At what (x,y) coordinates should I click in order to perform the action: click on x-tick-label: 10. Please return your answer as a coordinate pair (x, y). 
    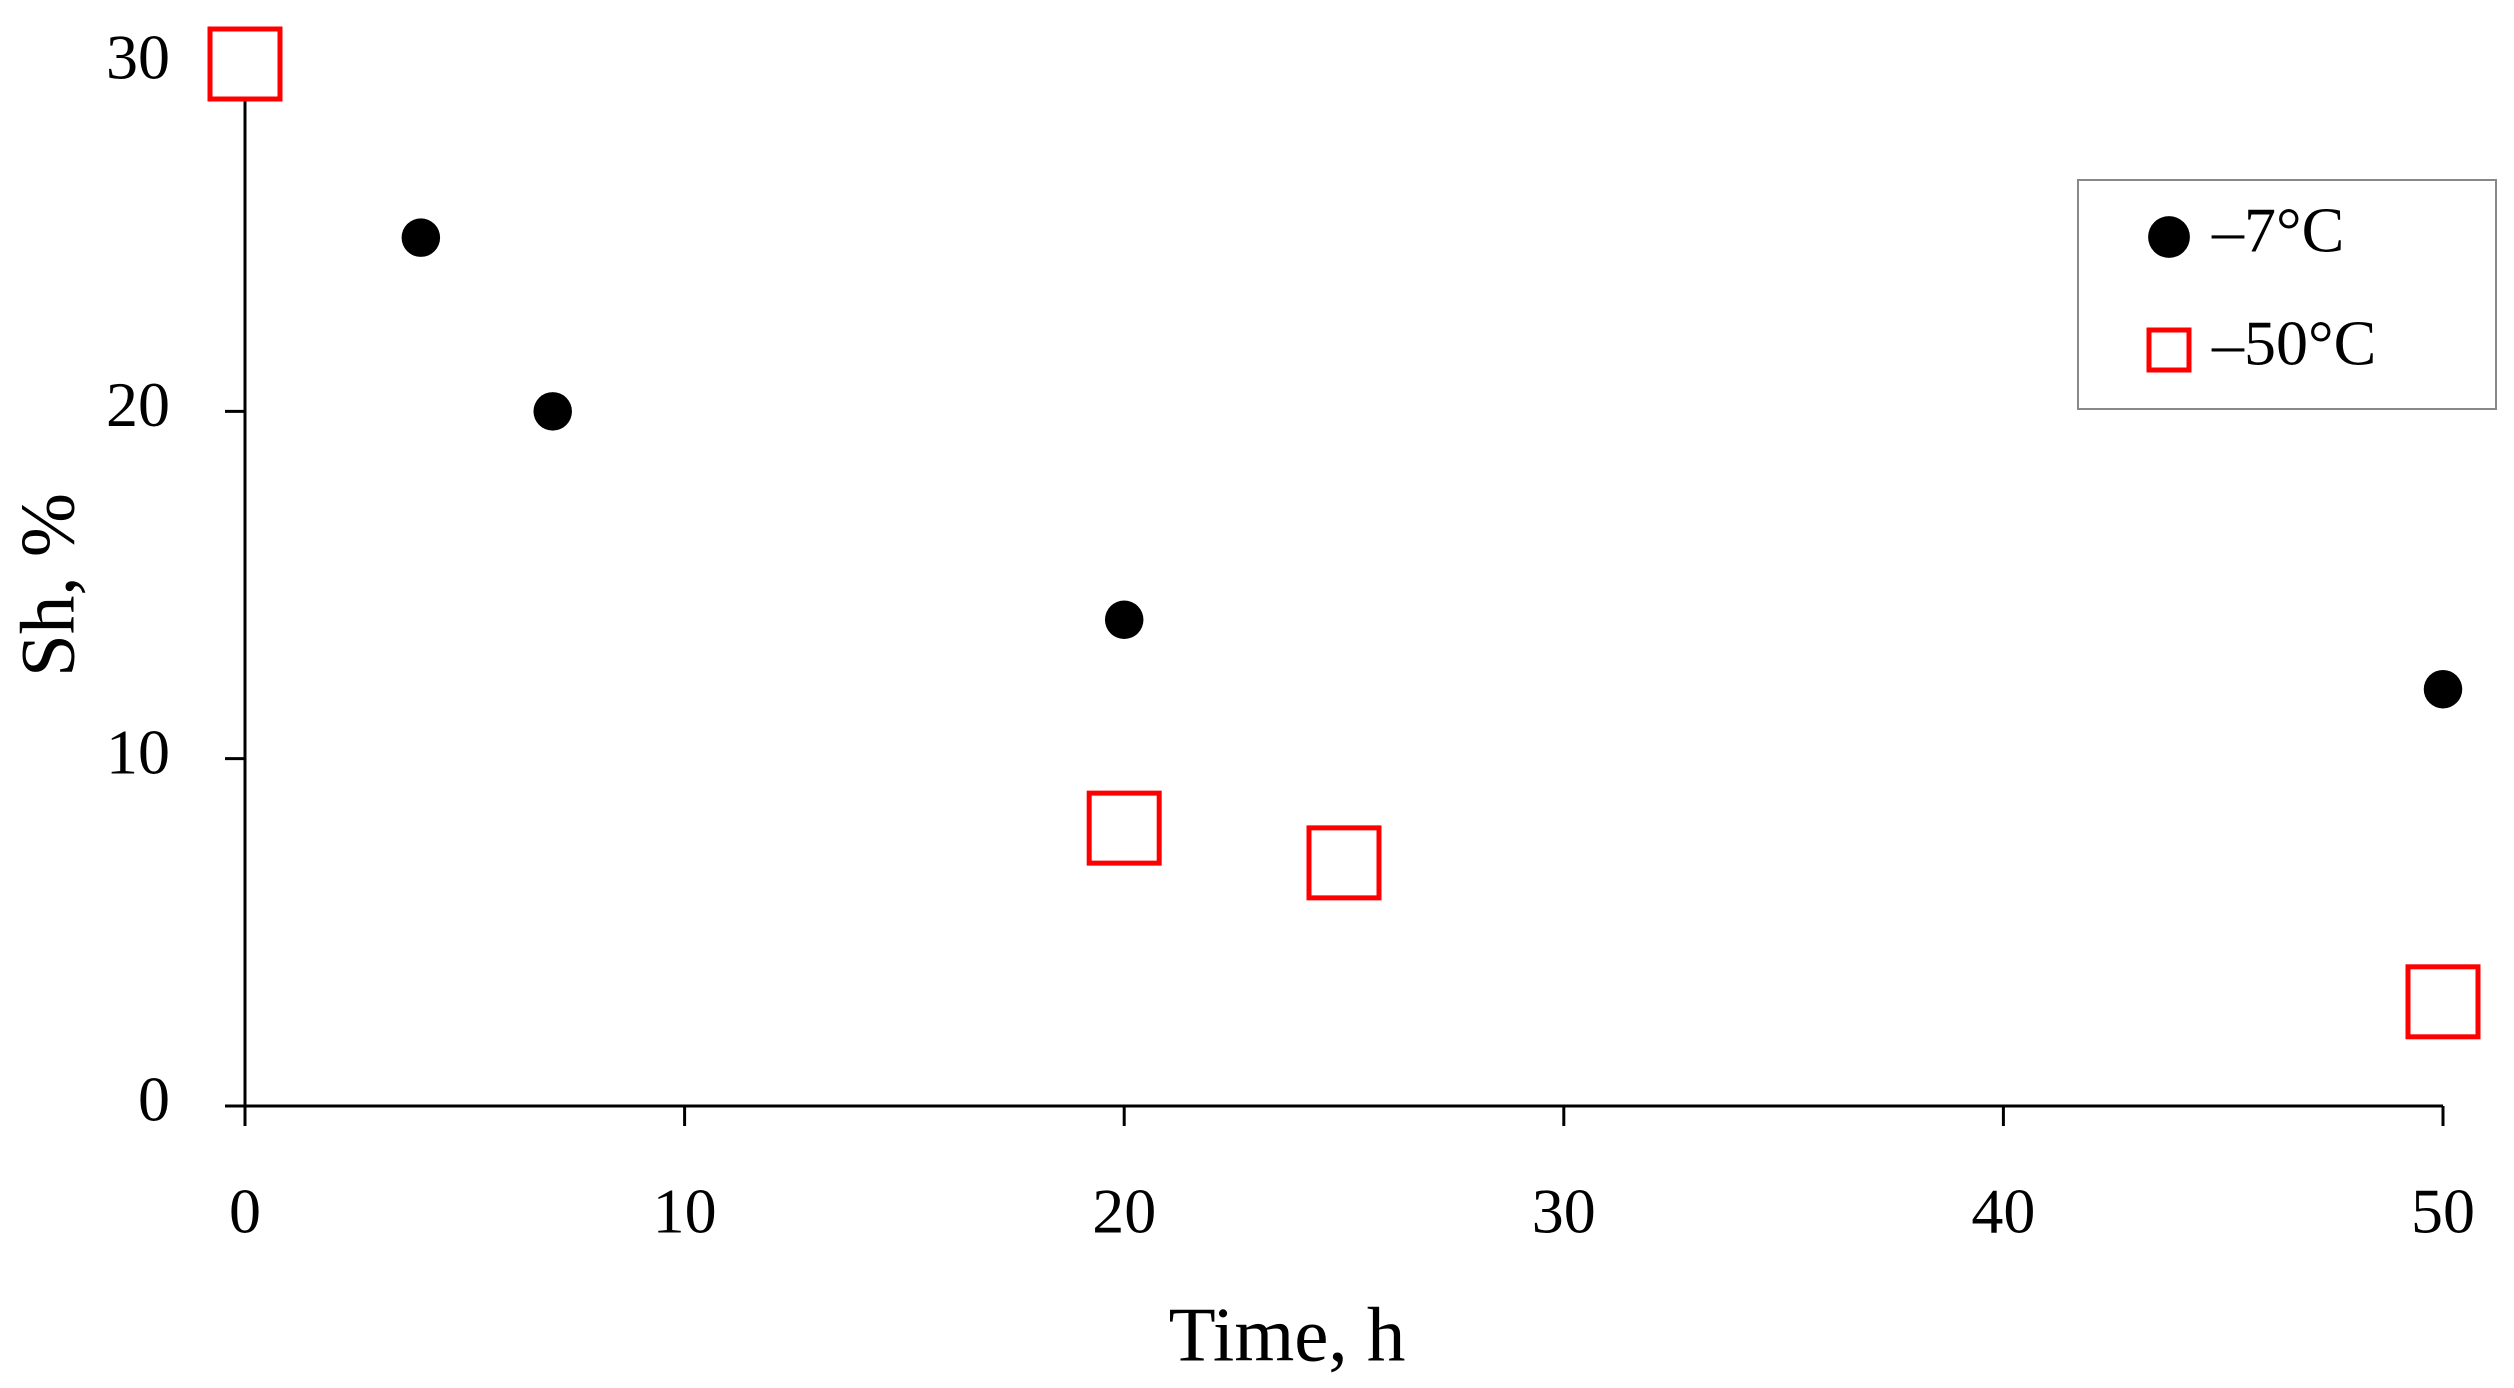
    Looking at the image, I should click on (685, 1211).